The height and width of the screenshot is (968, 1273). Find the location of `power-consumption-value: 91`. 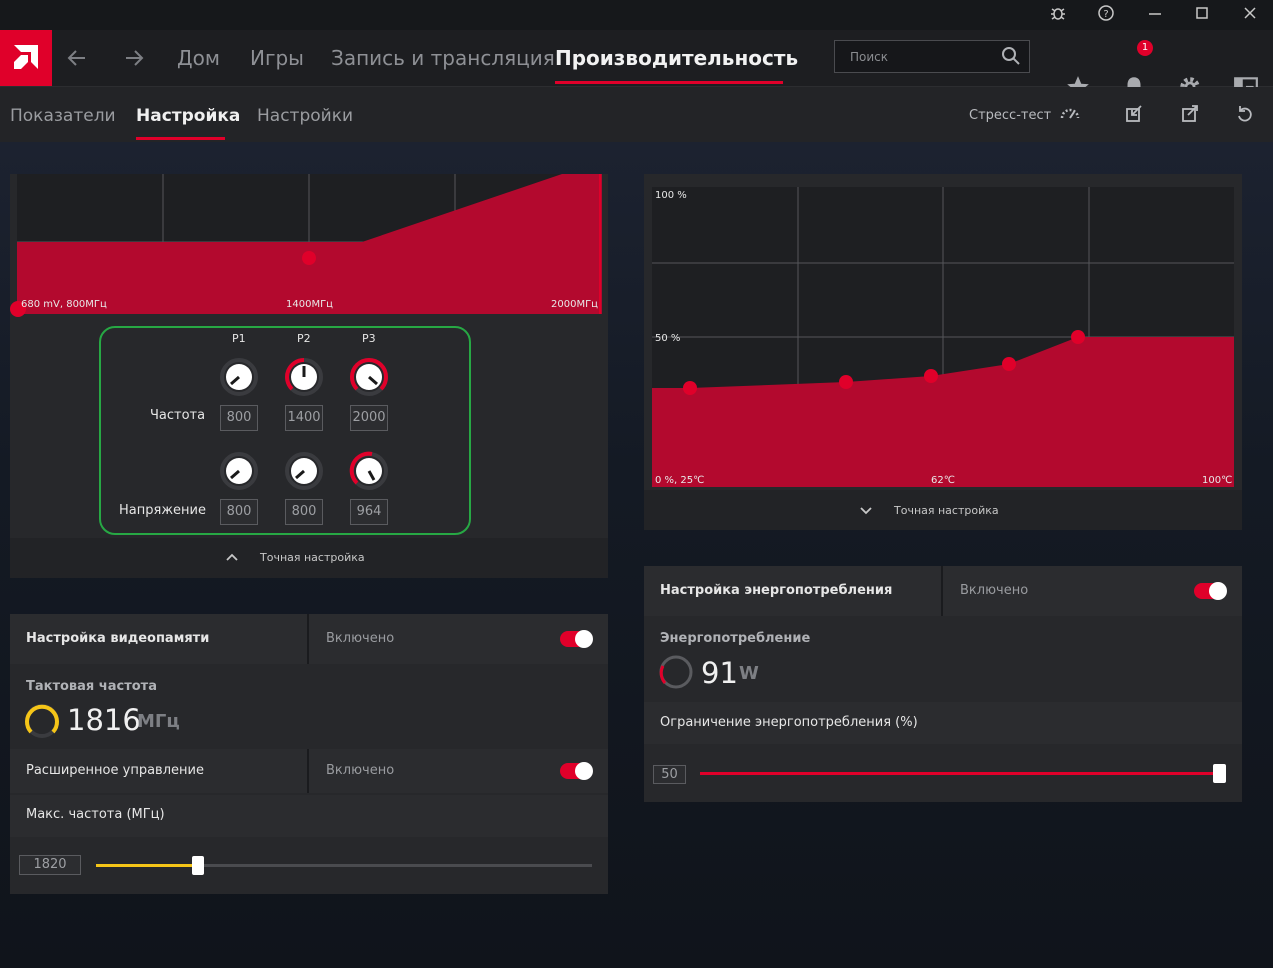

power-consumption-value: 91 is located at coordinates (719, 673).